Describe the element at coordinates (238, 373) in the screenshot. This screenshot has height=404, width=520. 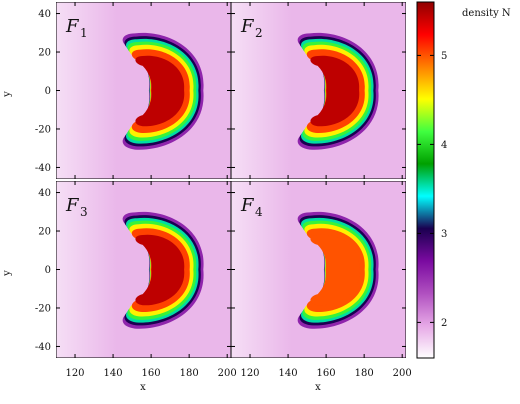
I see `x-tick-labels: 120 140 160 180 200 120 140 160 180 200` at that location.